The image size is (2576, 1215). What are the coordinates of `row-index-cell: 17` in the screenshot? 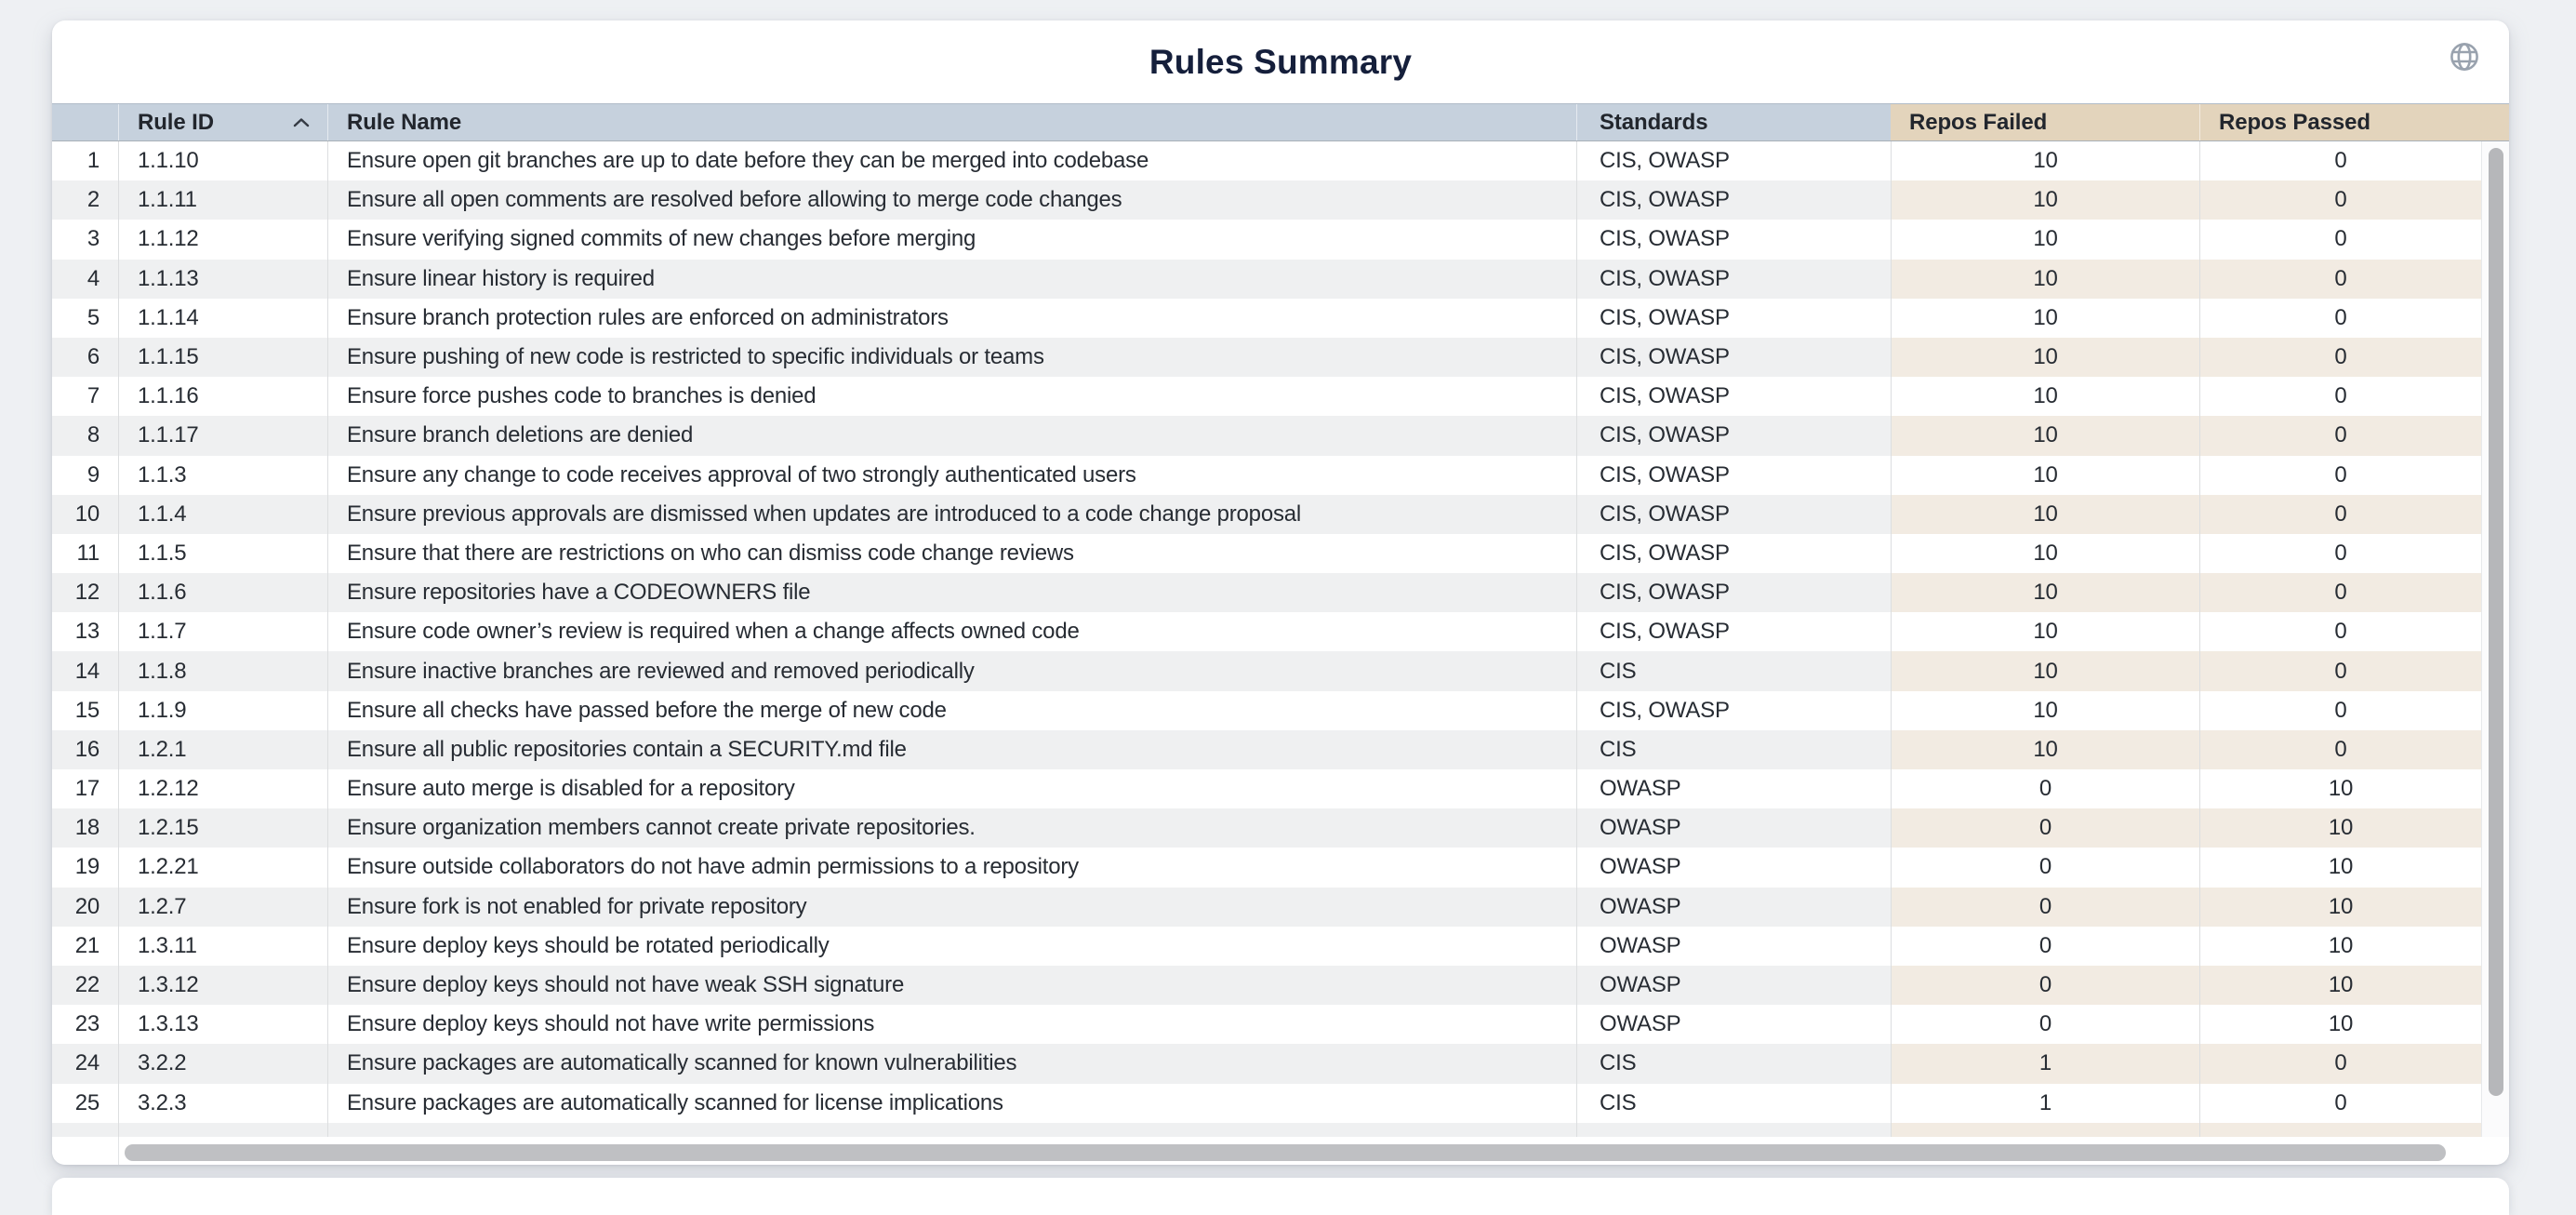 It's located at (85, 789).